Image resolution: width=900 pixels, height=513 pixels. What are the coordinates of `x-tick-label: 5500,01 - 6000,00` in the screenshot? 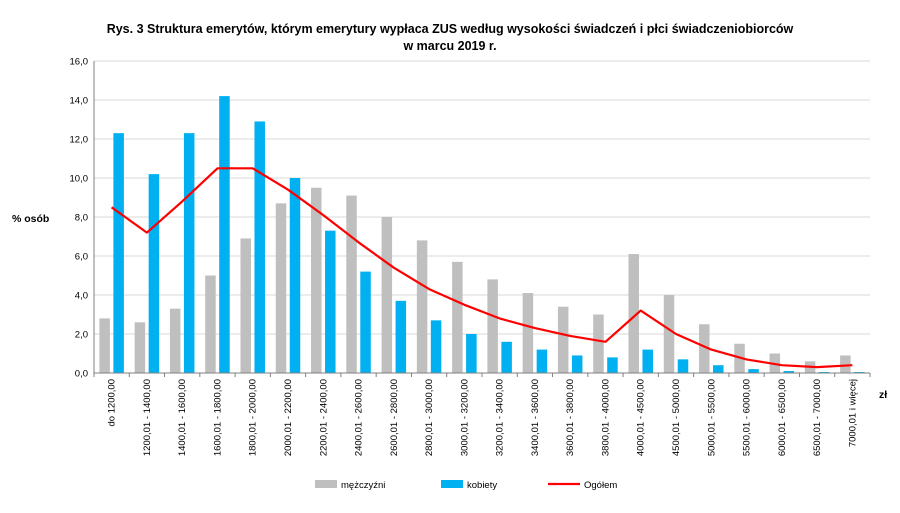 It's located at (747, 417).